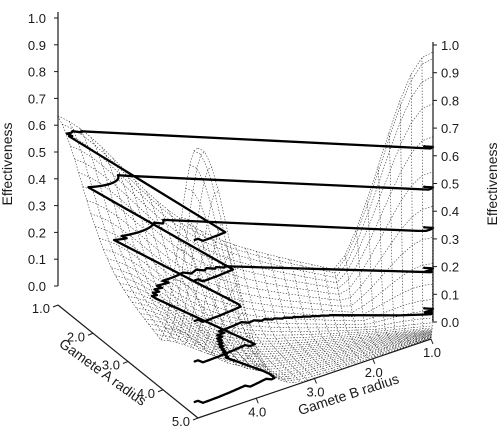 This screenshot has height=429, width=500. What do you see at coordinates (315, 392) in the screenshot?
I see `gamete-b-tick-label: 3.0` at bounding box center [315, 392].